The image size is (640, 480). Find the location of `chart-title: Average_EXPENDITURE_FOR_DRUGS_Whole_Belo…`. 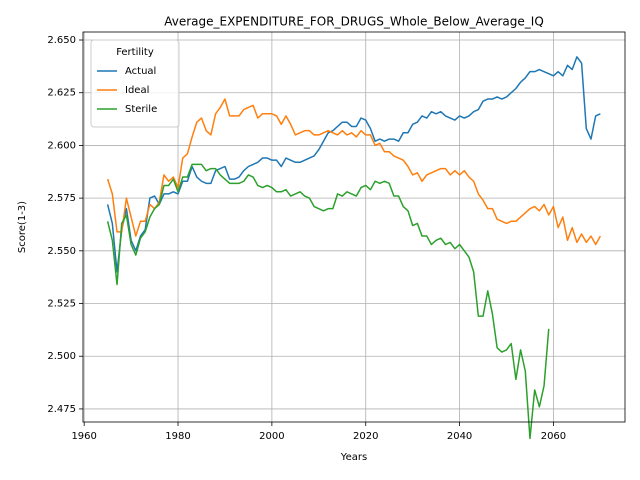

chart-title: Average_EXPENDITURE_FOR_DRUGS_Whole_Belo… is located at coordinates (354, 22).